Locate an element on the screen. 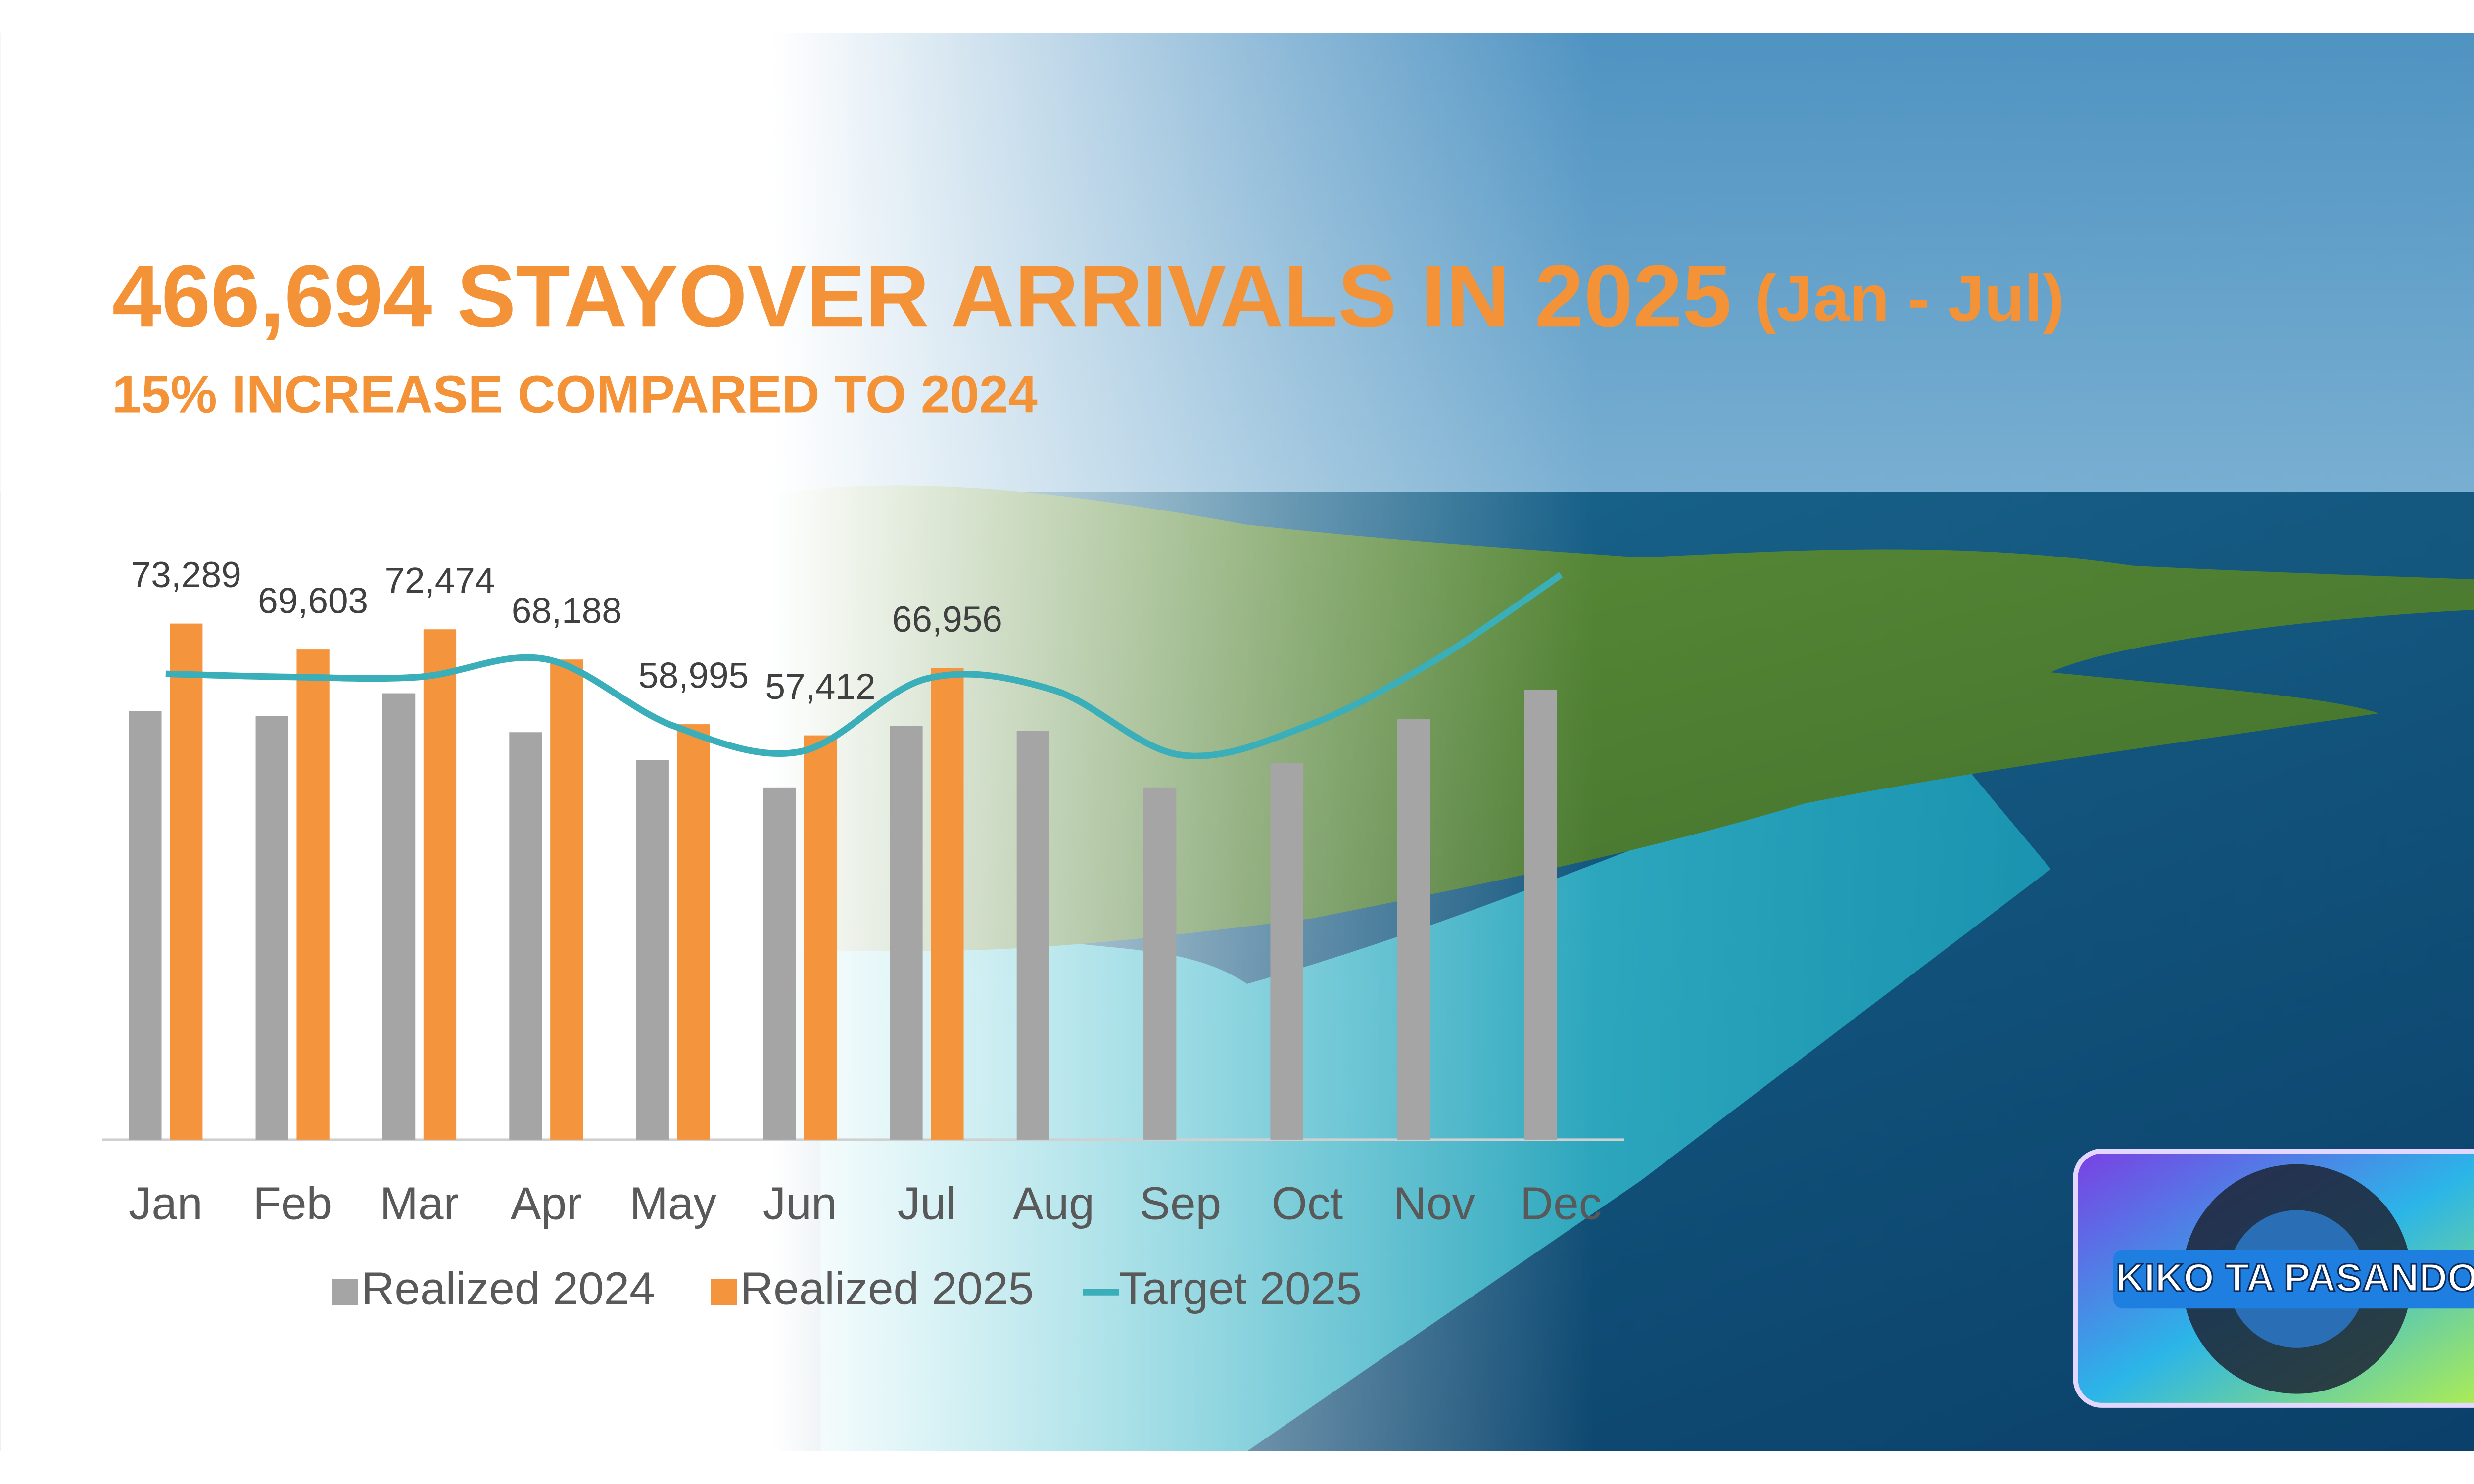 This screenshot has width=2474, height=1484. legend-label: Realized 2025 is located at coordinates (887, 1288).